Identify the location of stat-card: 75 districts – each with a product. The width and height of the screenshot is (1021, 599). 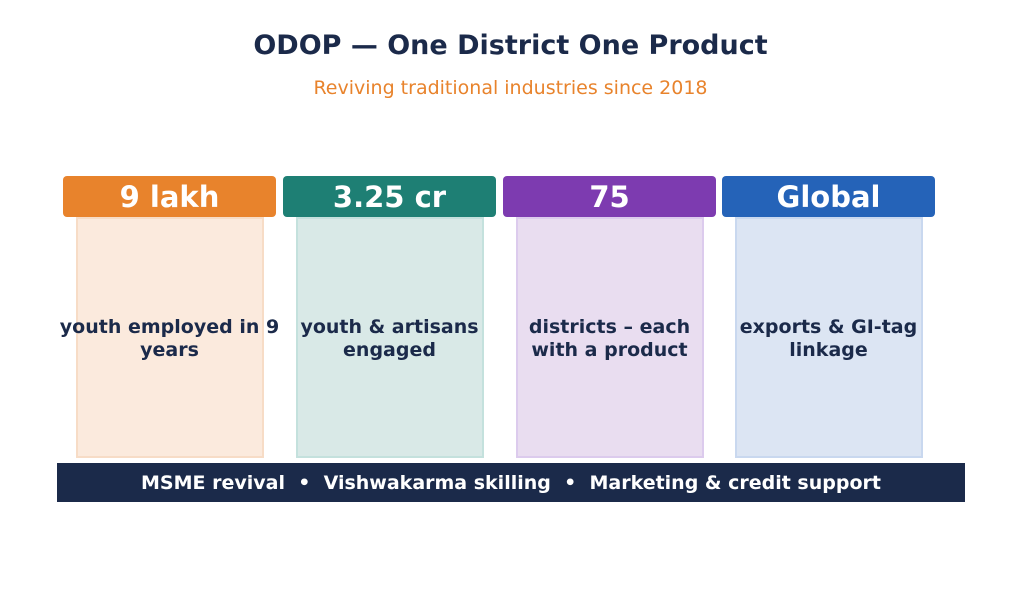
(609, 317).